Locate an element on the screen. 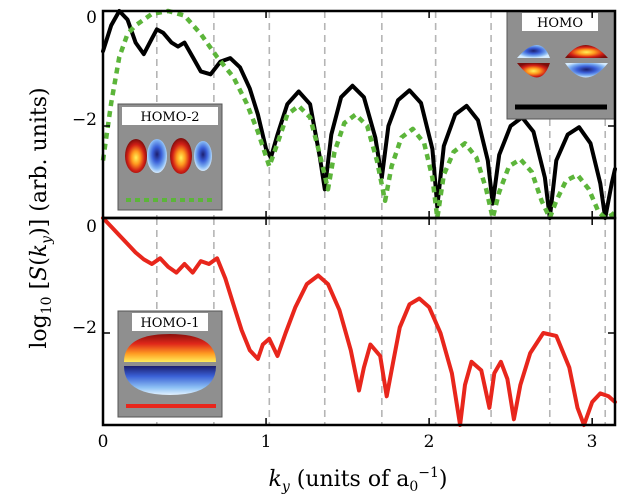 This screenshot has height=497, width=627. inset-title-homo-1: HOMO-1 is located at coordinates (169, 323).